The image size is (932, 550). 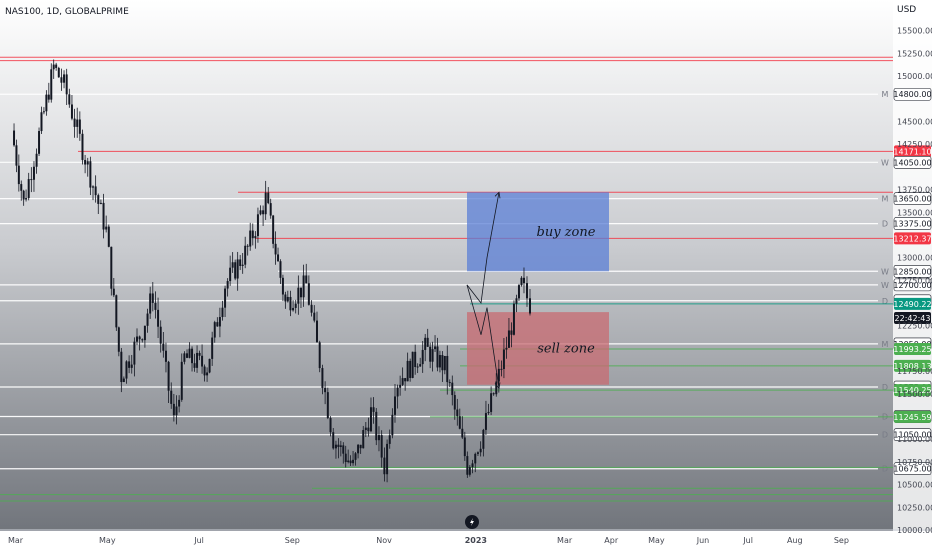 What do you see at coordinates (912, 304) in the screenshot?
I see `price-tag-label: 12490.22` at bounding box center [912, 304].